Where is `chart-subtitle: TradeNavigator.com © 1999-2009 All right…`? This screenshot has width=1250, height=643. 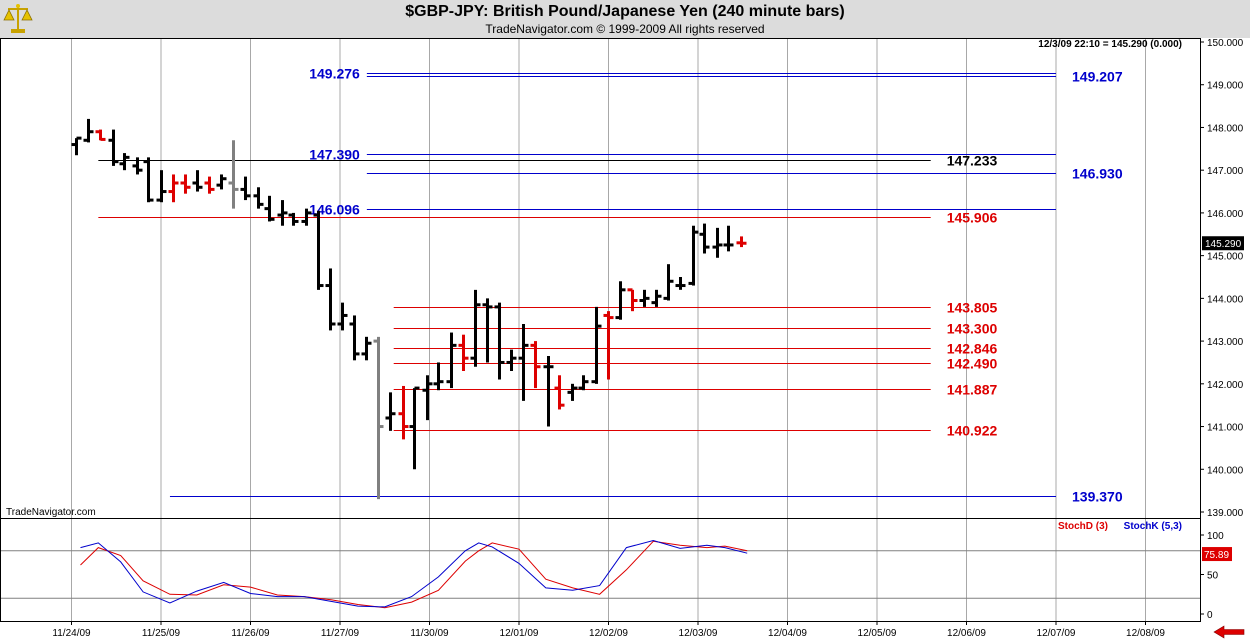
chart-subtitle: TradeNavigator.com © 1999-2009 All right… is located at coordinates (625, 29).